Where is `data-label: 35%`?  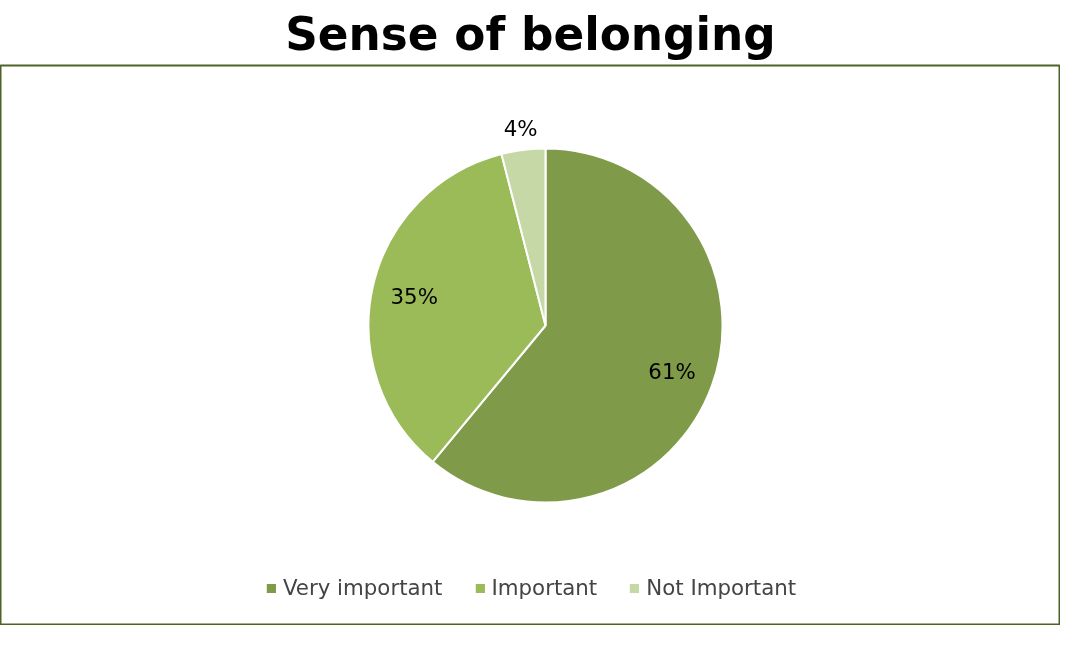 data-label: 35% is located at coordinates (414, 296).